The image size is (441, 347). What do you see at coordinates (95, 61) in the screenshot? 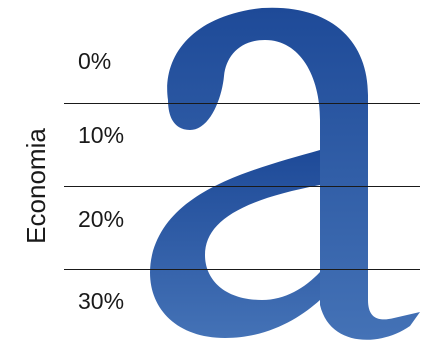
I see `scale-label-0: 0%` at bounding box center [95, 61].